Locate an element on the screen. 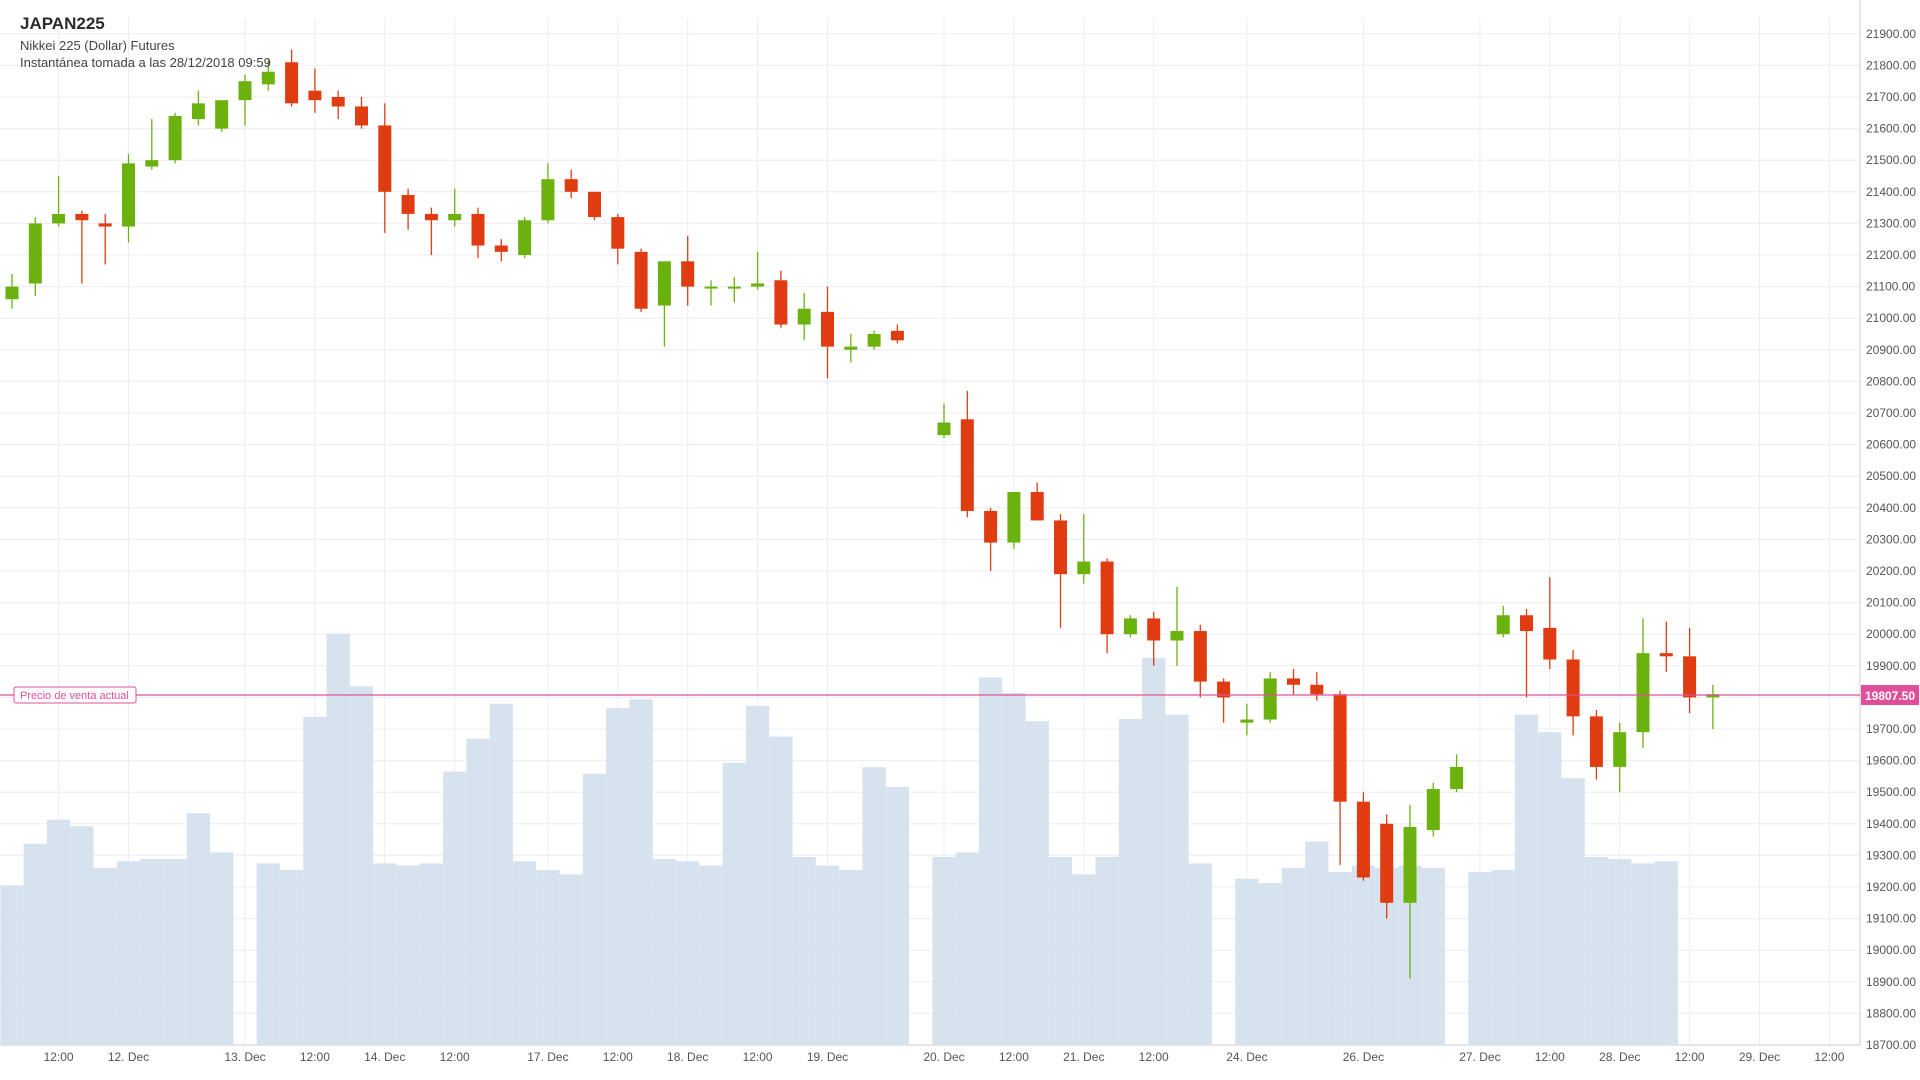  x-tick-label: 13. Dec is located at coordinates (244, 1057).